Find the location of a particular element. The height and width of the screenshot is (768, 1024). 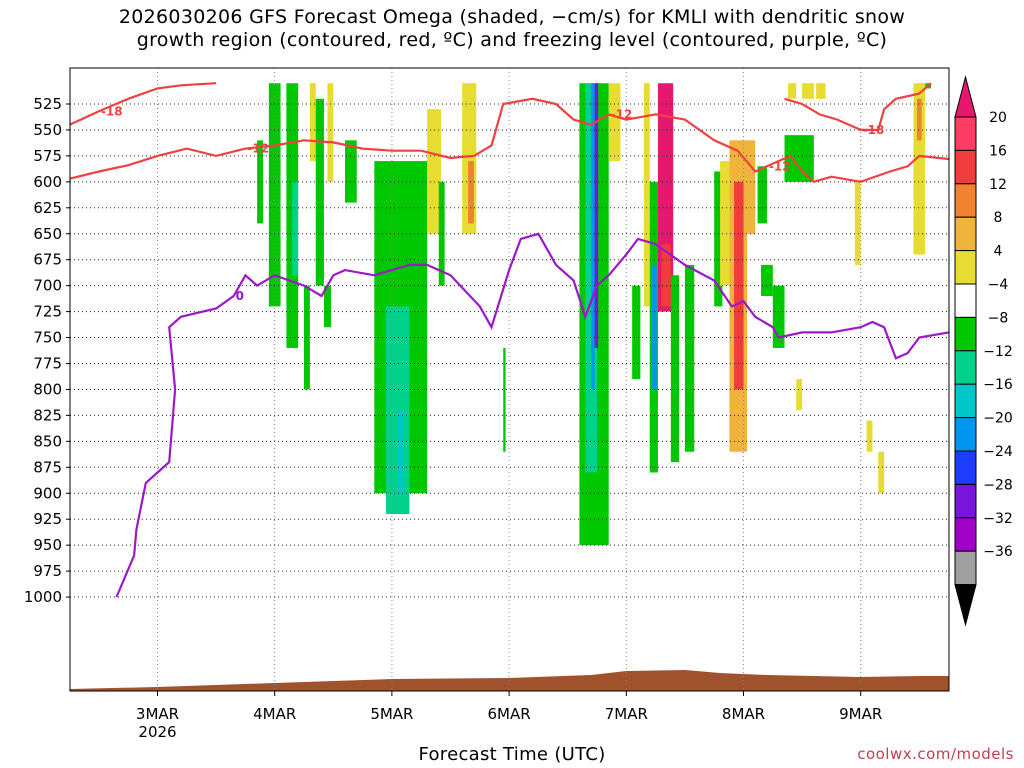

y-tick-label: 700 is located at coordinates (47, 286).